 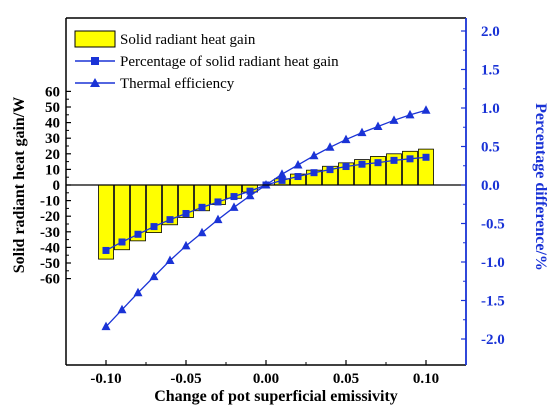 I want to click on y-tick-label: -20, so click(x=50, y=217).